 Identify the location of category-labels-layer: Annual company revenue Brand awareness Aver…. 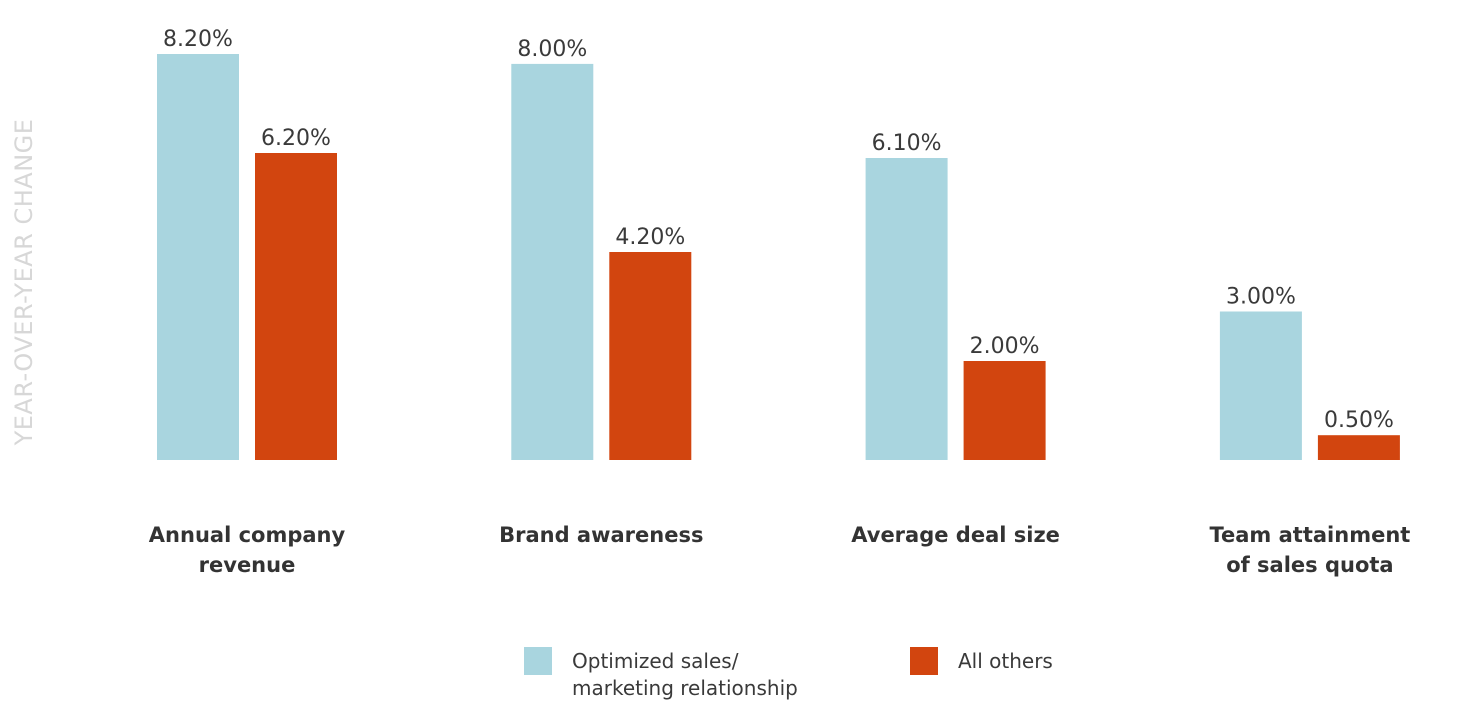
(780, 550).